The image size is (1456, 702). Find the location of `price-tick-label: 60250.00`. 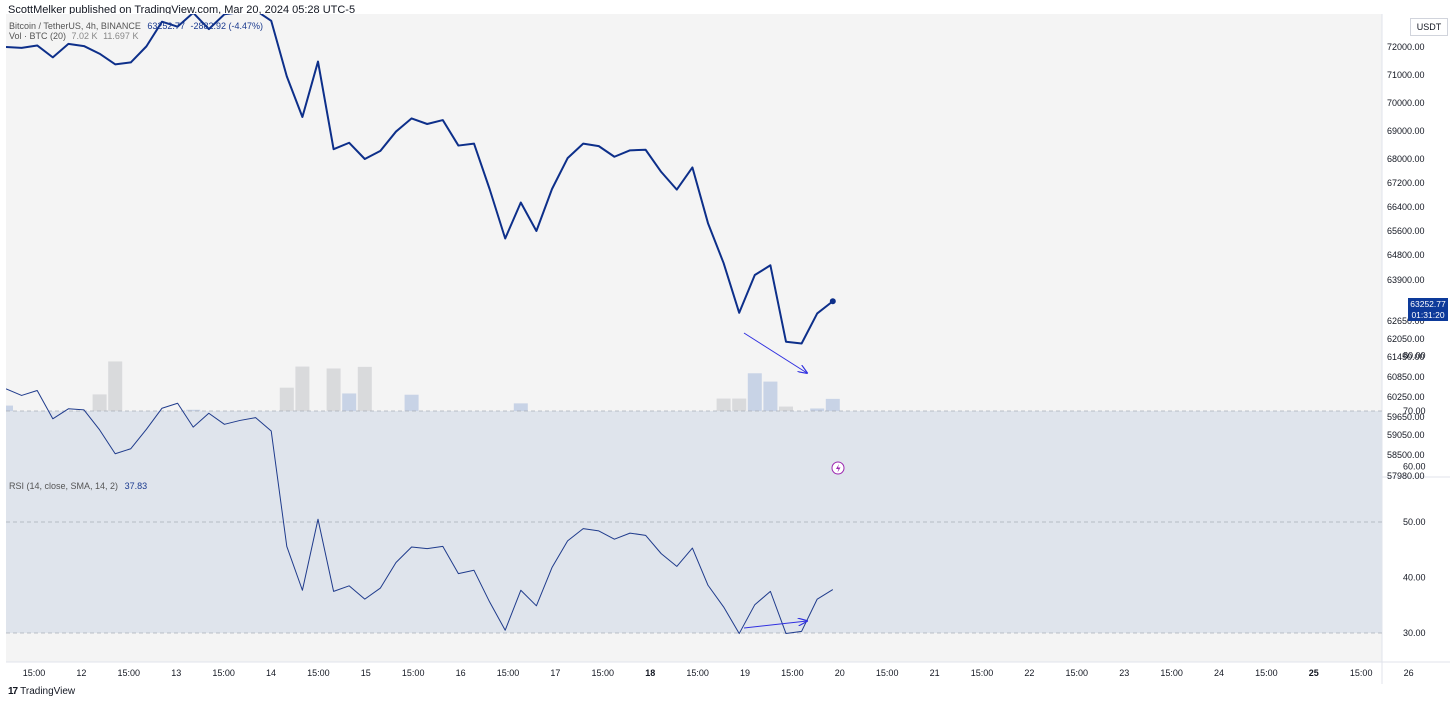

price-tick-label: 60250.00 is located at coordinates (1406, 397).